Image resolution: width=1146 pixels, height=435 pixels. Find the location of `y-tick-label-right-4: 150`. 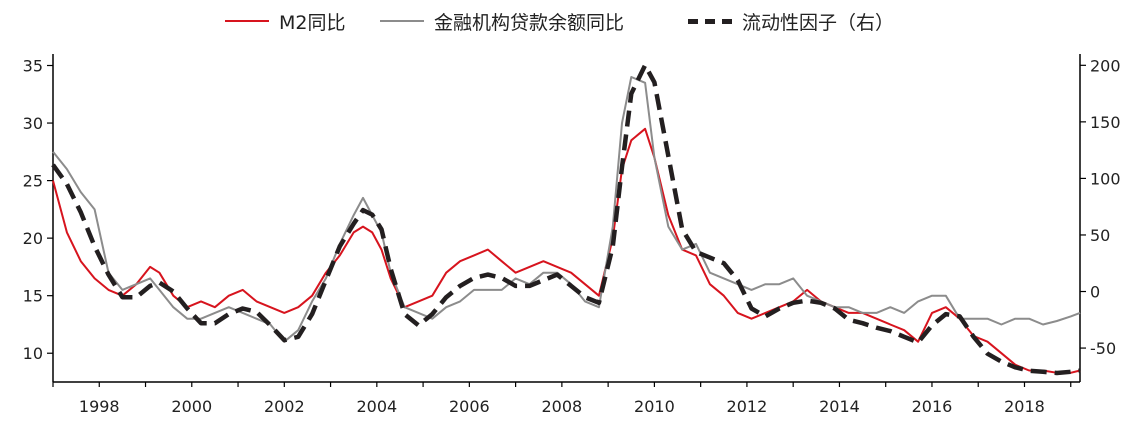

y-tick-label-right-4: 150 is located at coordinates (1105, 122).